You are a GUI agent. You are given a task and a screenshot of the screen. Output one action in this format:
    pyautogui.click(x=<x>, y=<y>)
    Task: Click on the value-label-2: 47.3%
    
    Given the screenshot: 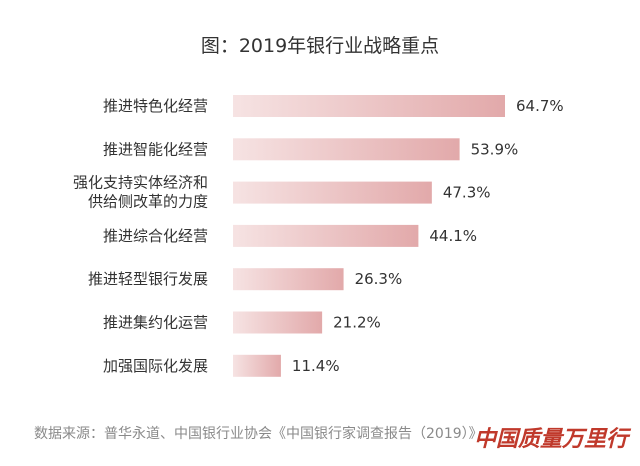 What is the action you would take?
    pyautogui.click(x=467, y=193)
    